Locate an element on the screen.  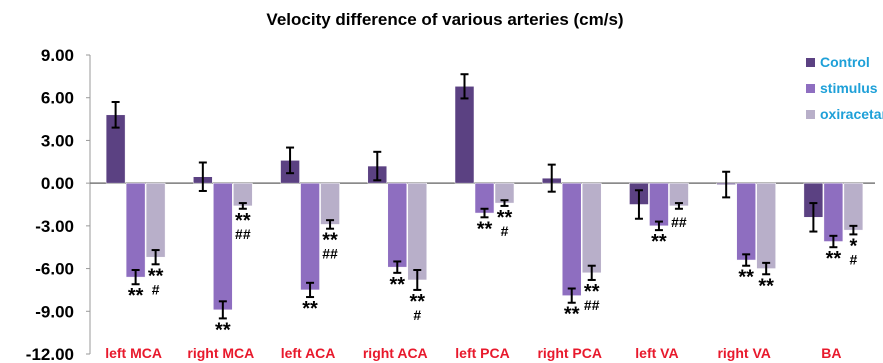
legend: Control stimulus oxiracetam is located at coordinates (844, 88).